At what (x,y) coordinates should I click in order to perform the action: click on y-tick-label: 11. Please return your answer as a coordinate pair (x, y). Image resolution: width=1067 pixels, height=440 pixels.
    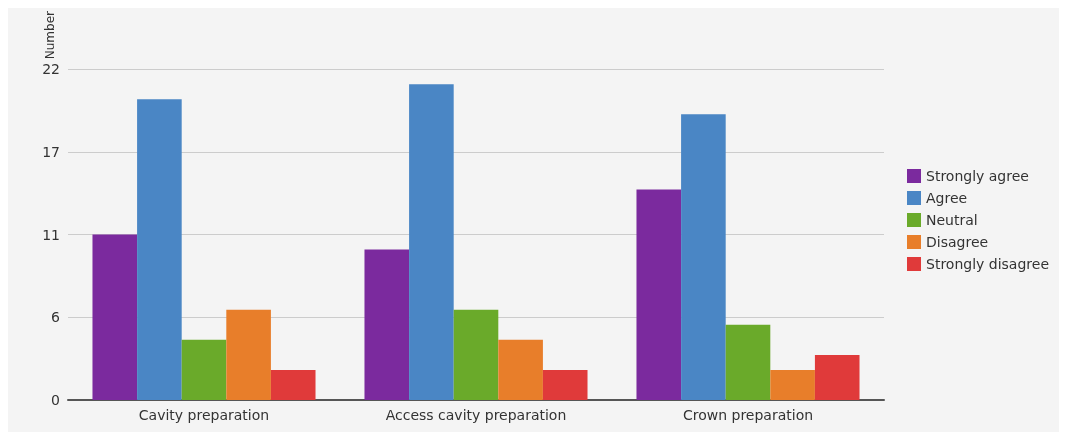
    Looking at the image, I should click on (51, 234).